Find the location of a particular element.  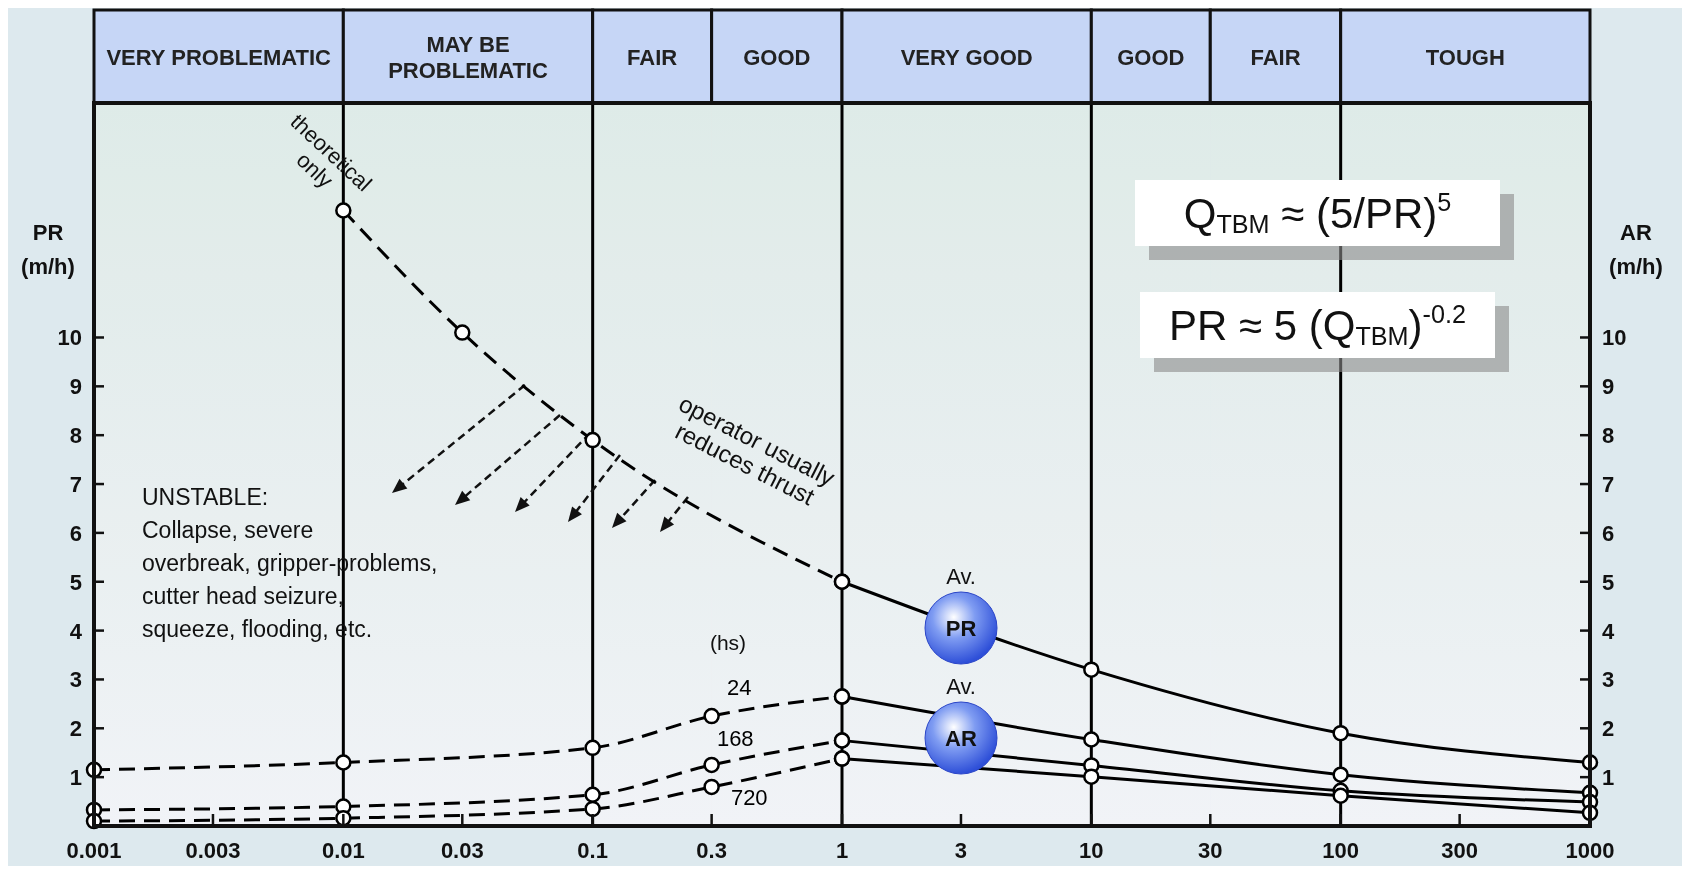

x-tick-label: 10 is located at coordinates (1091, 850).